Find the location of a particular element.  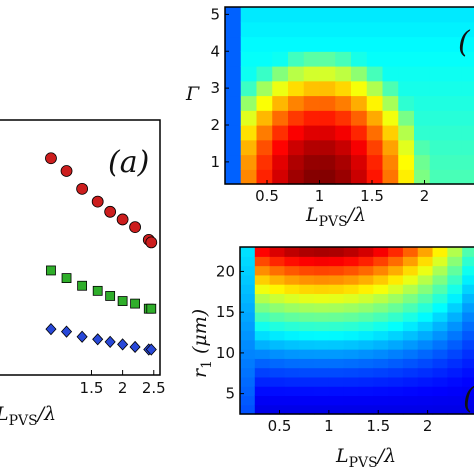

panel-a-xlabel-main: L is located at coordinates (4, 414).